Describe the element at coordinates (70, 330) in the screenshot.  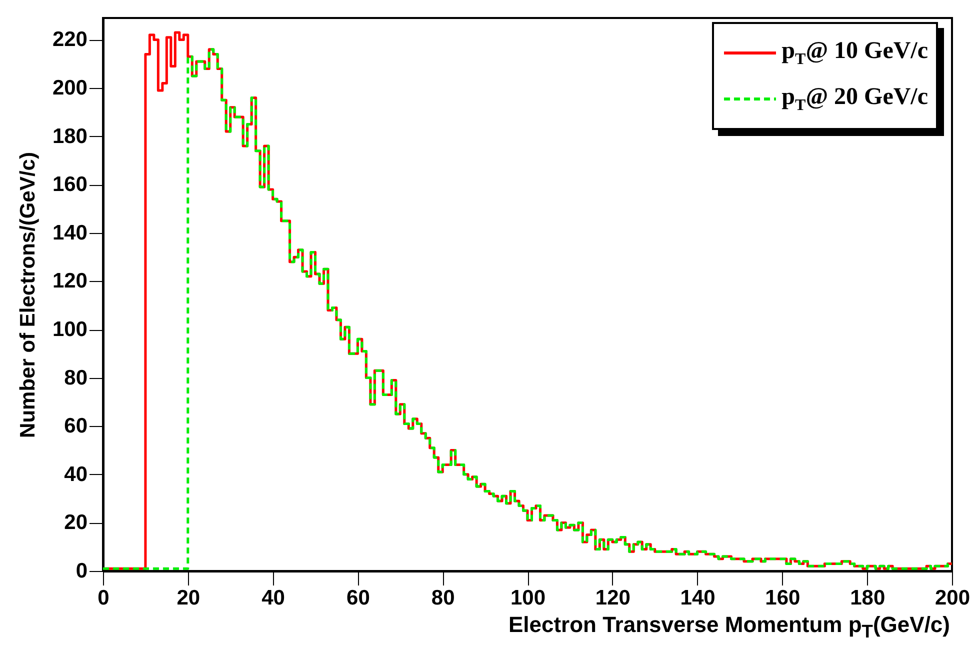
I see `y-tick-label: 100` at that location.